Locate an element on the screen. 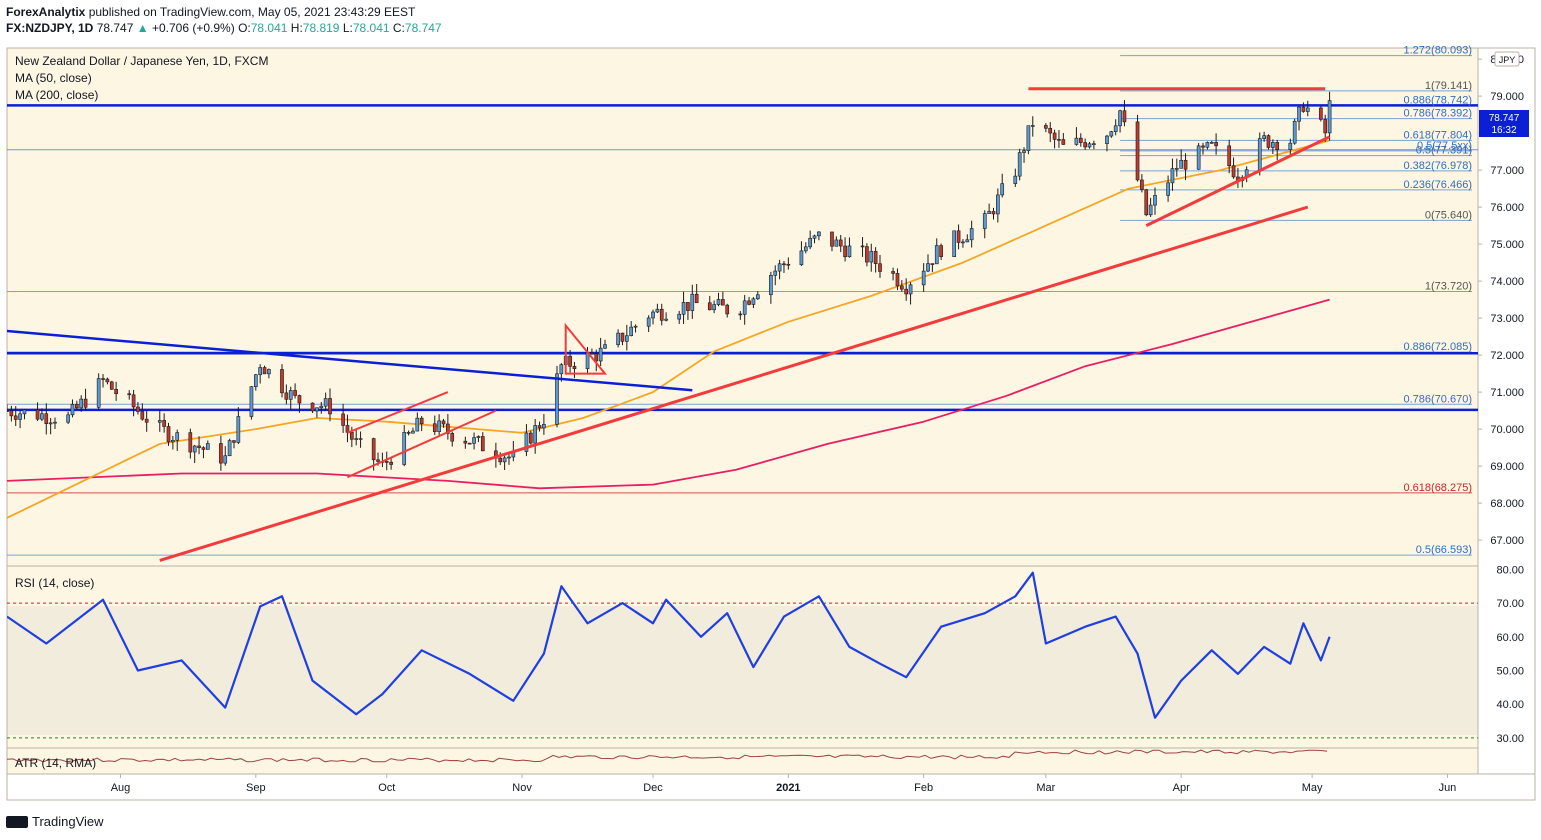 This screenshot has width=1541, height=840. time-tick-label: May is located at coordinates (1312, 788).